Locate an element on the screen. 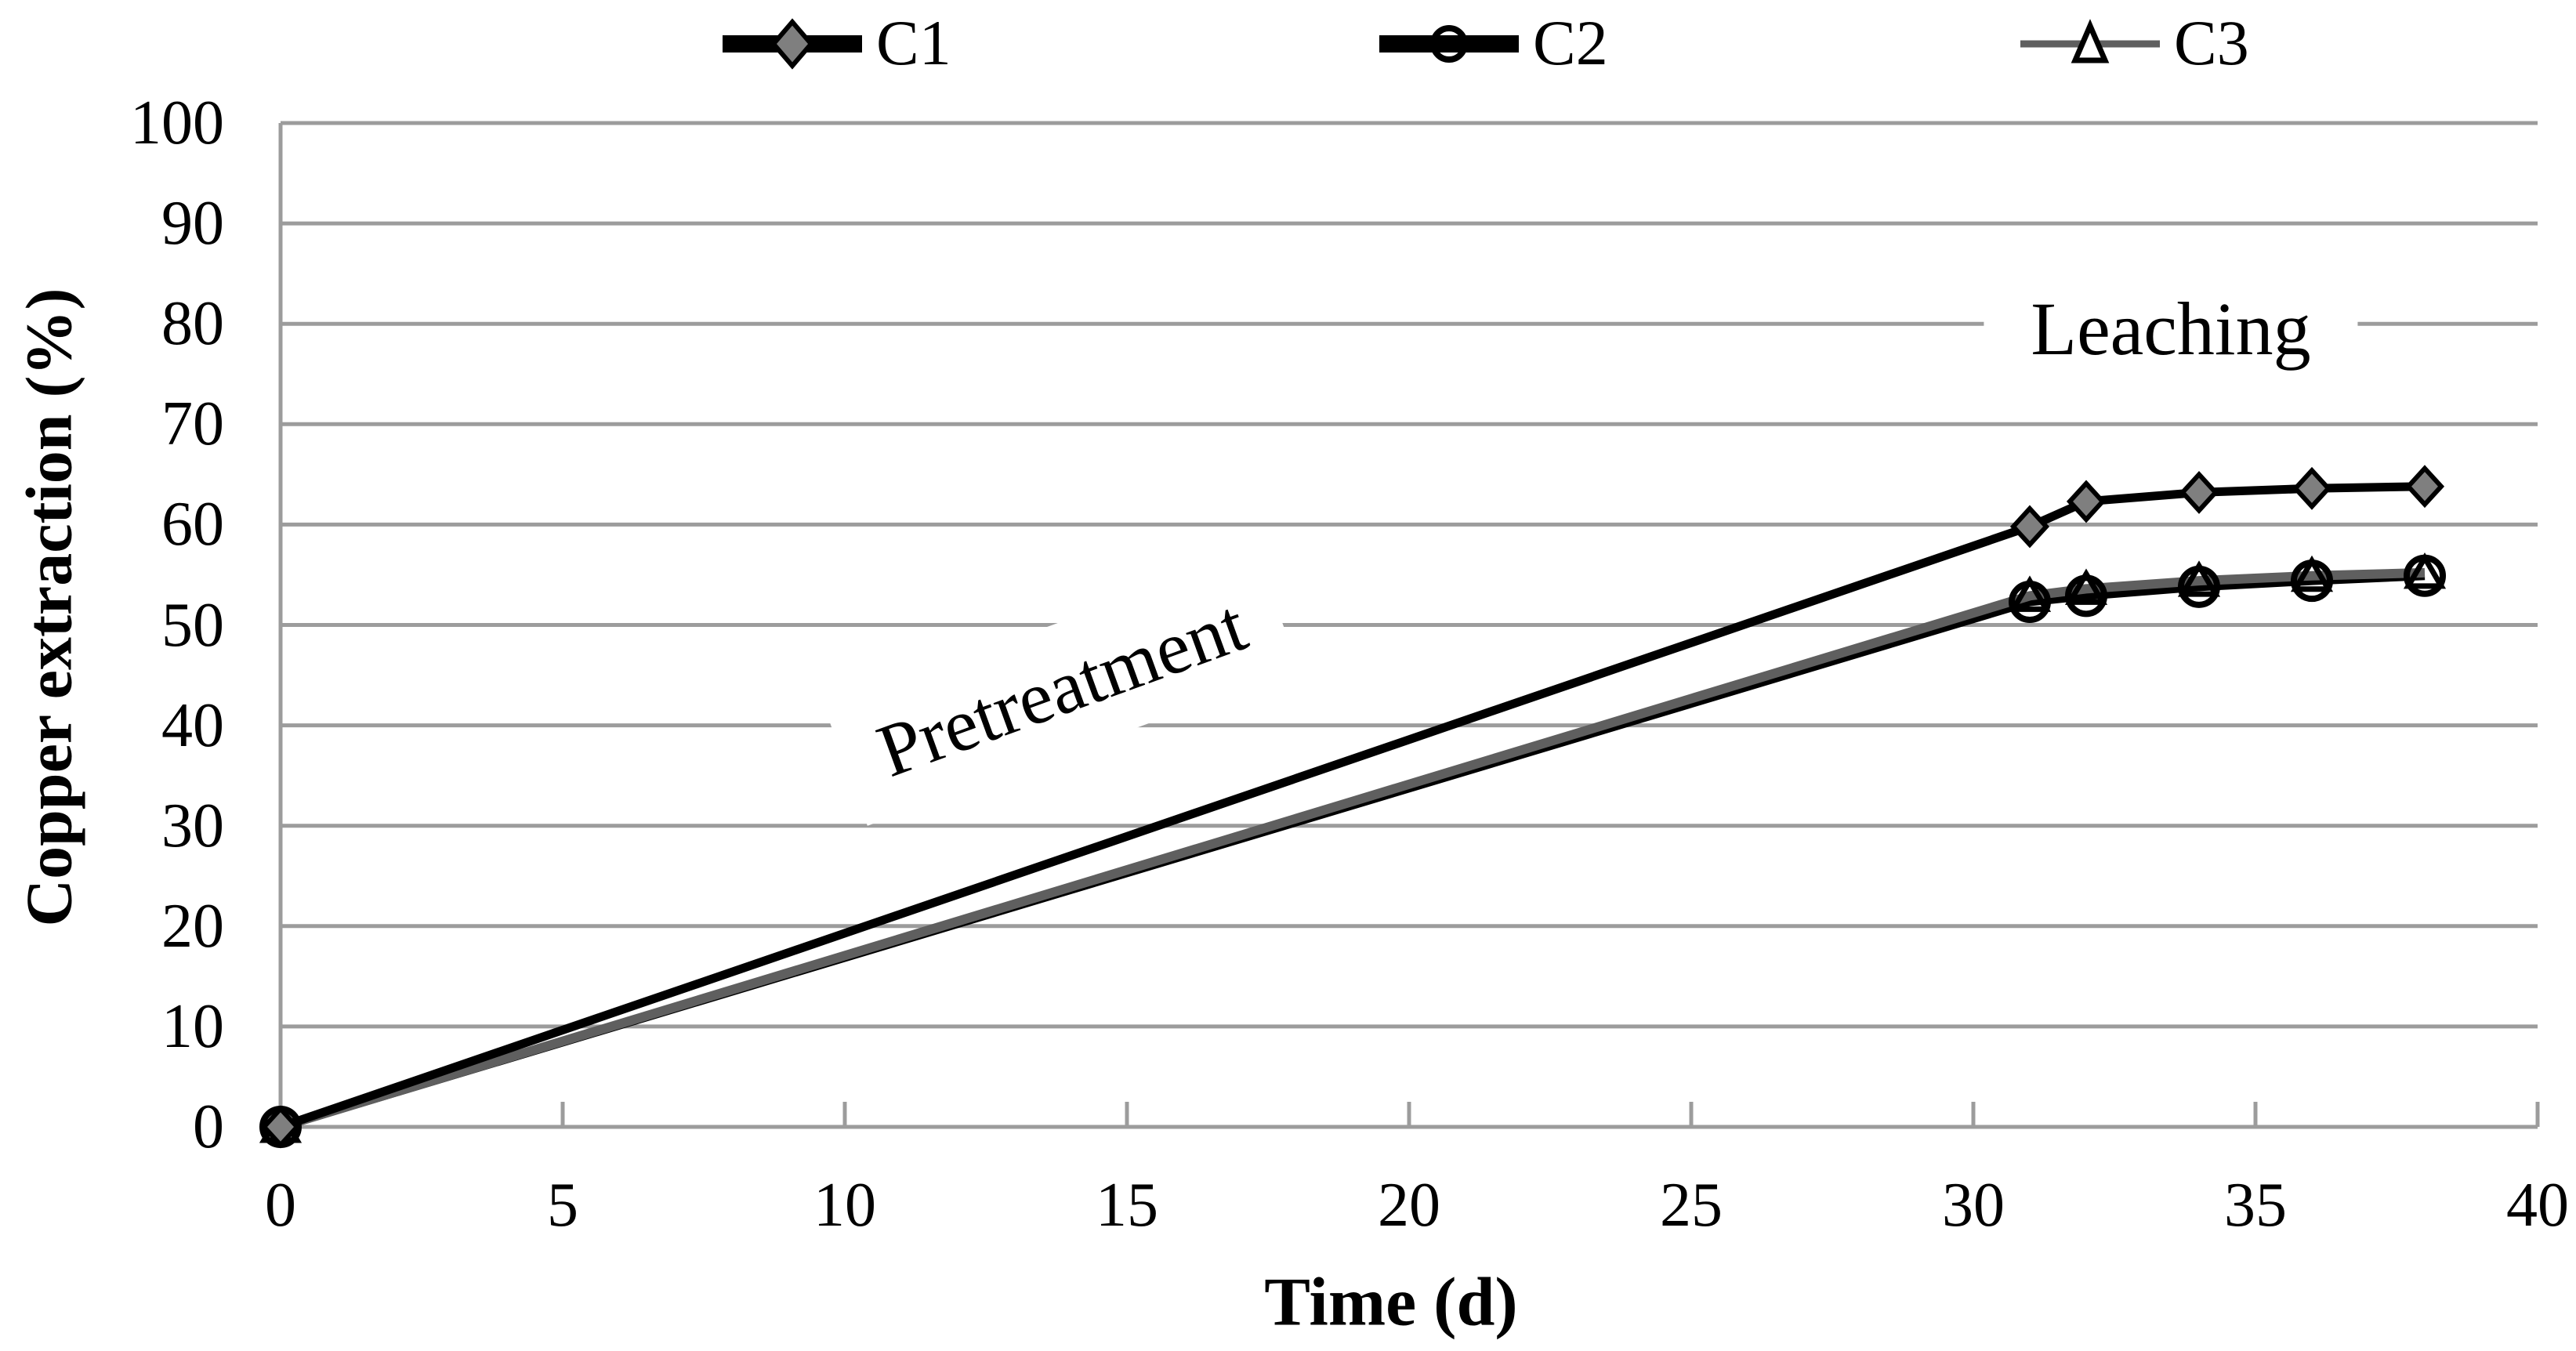 The height and width of the screenshot is (1351, 2576). x-tick-label-0: 0 is located at coordinates (280, 1205).